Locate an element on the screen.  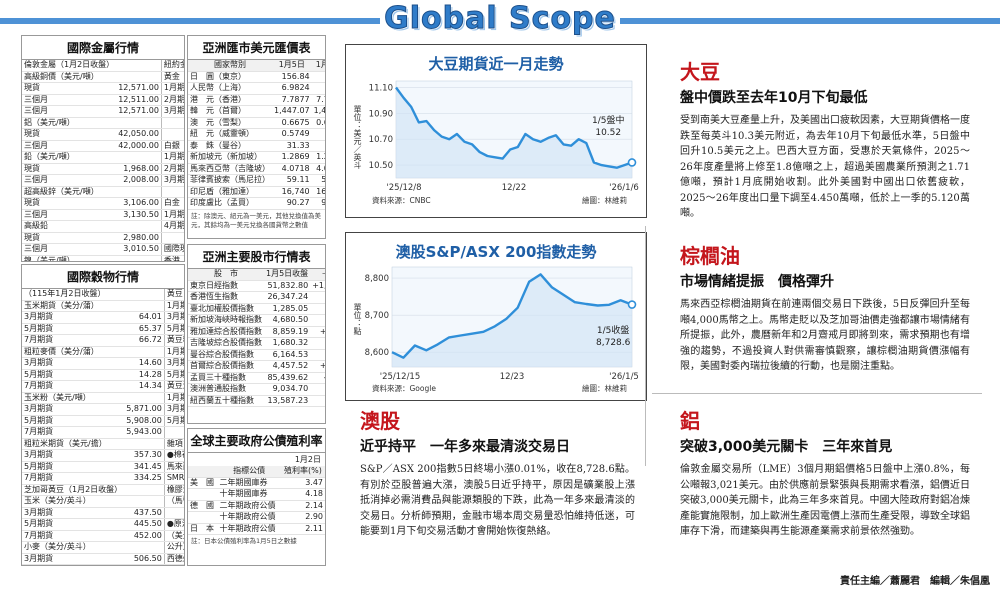
asia-stocks-cell: +38.61 is located at coordinates (317, 401).